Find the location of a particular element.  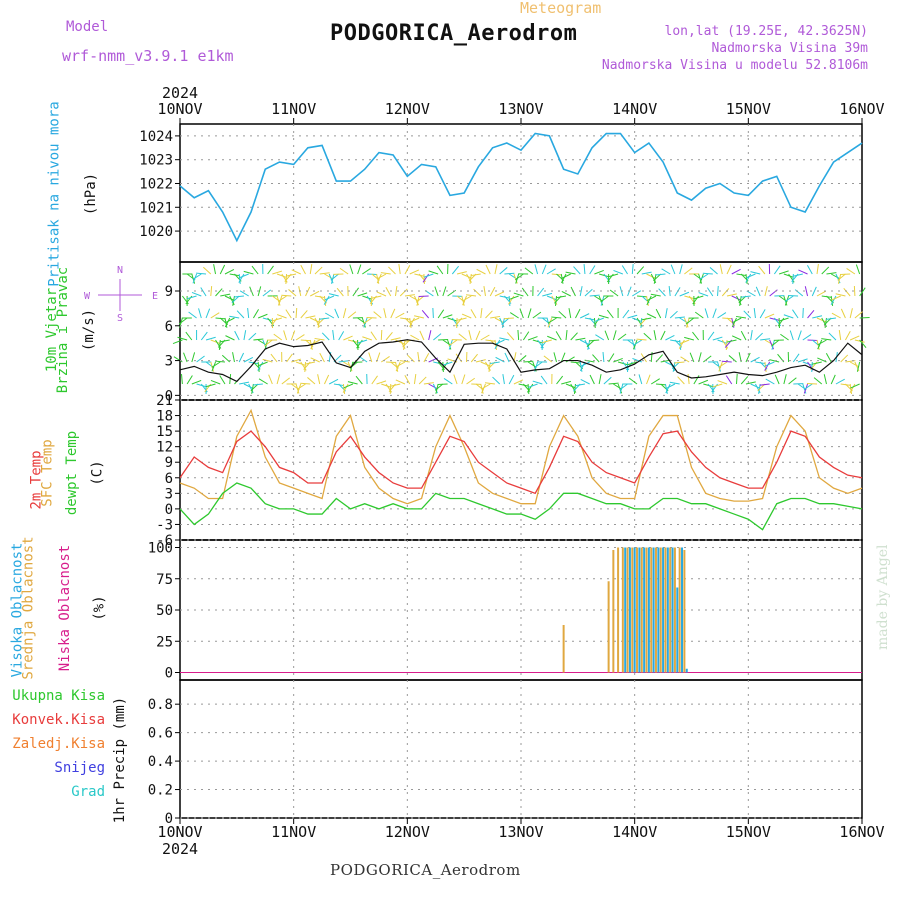

compass-n-label: N is located at coordinates (120, 270).